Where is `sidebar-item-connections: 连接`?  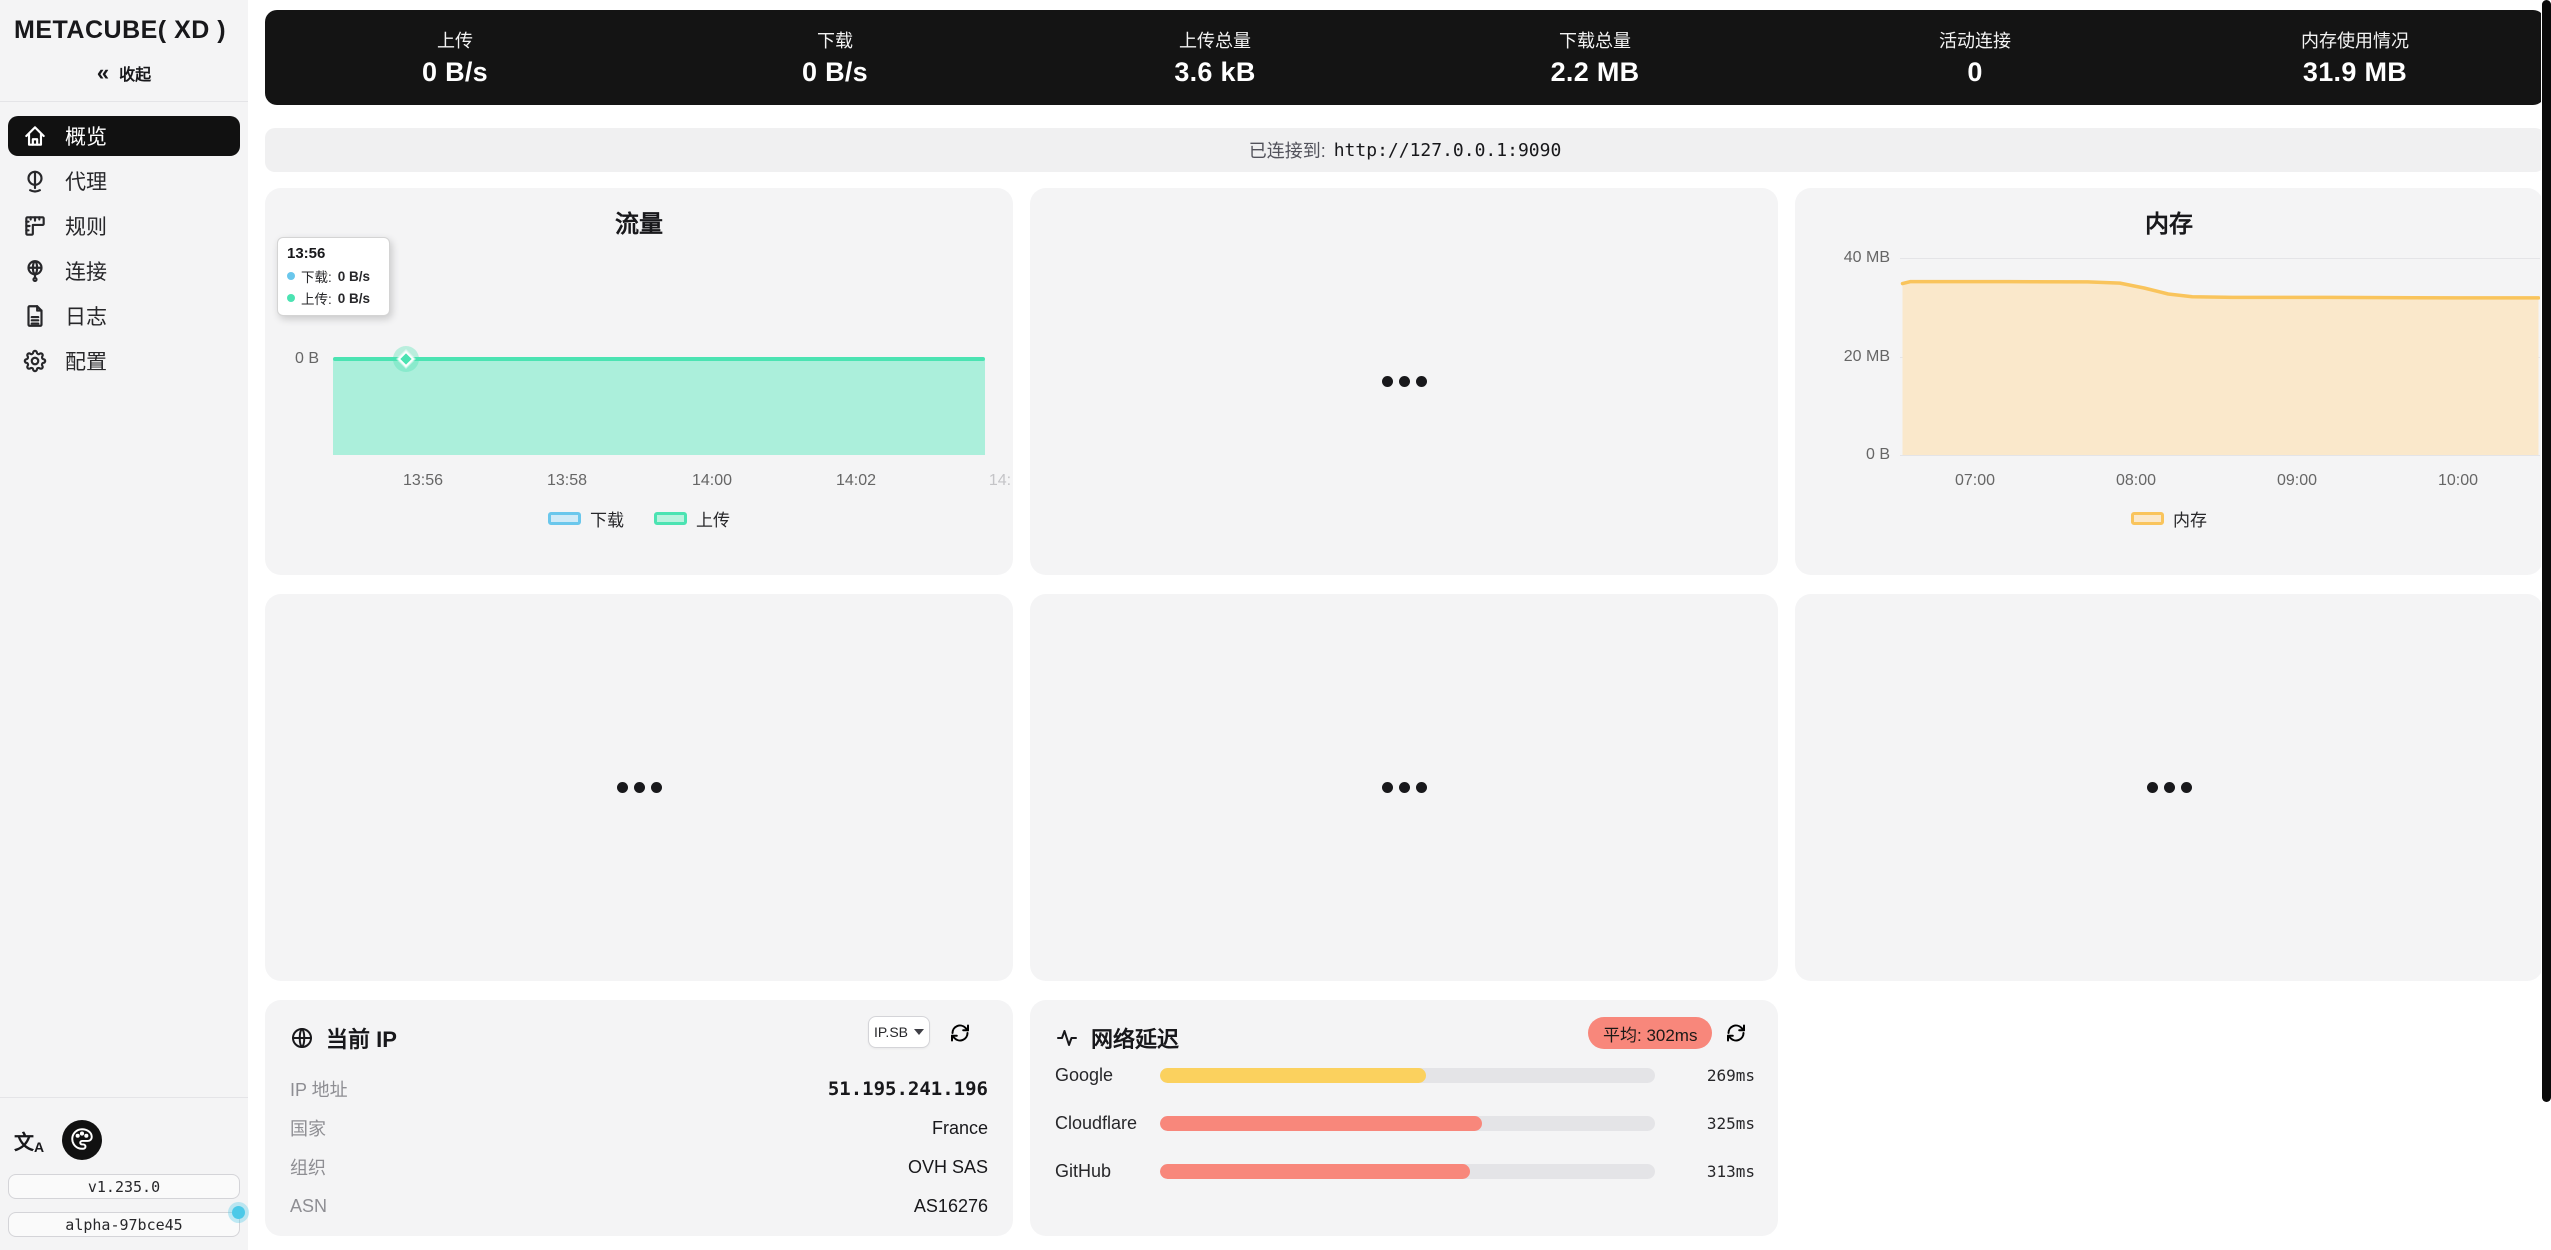
sidebar-item-connections: 连接 is located at coordinates (124, 271).